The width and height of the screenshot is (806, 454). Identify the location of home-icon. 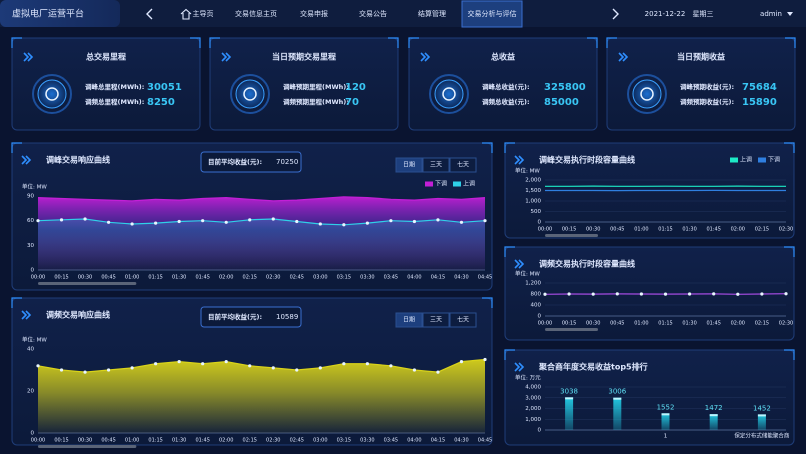
(186, 14).